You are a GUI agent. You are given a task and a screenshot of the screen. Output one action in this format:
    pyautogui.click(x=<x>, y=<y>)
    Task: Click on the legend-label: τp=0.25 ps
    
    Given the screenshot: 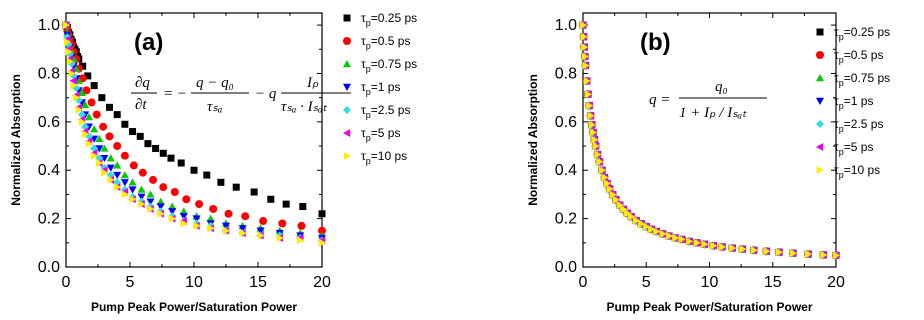 What is the action you would take?
    pyautogui.click(x=389, y=19)
    